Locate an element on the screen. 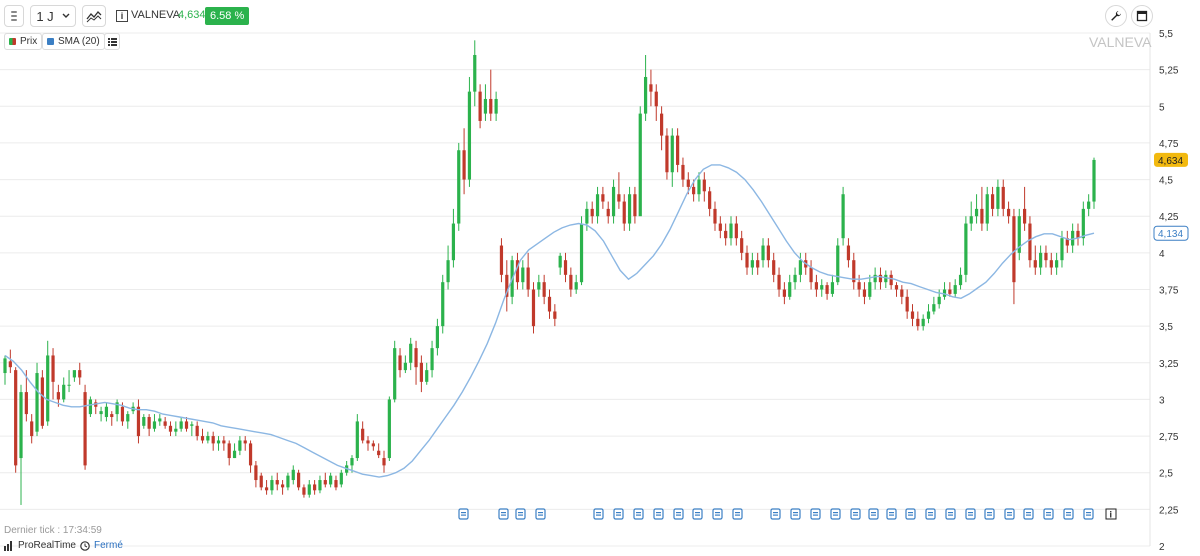  period-selector: 1 J is located at coordinates (53, 16).